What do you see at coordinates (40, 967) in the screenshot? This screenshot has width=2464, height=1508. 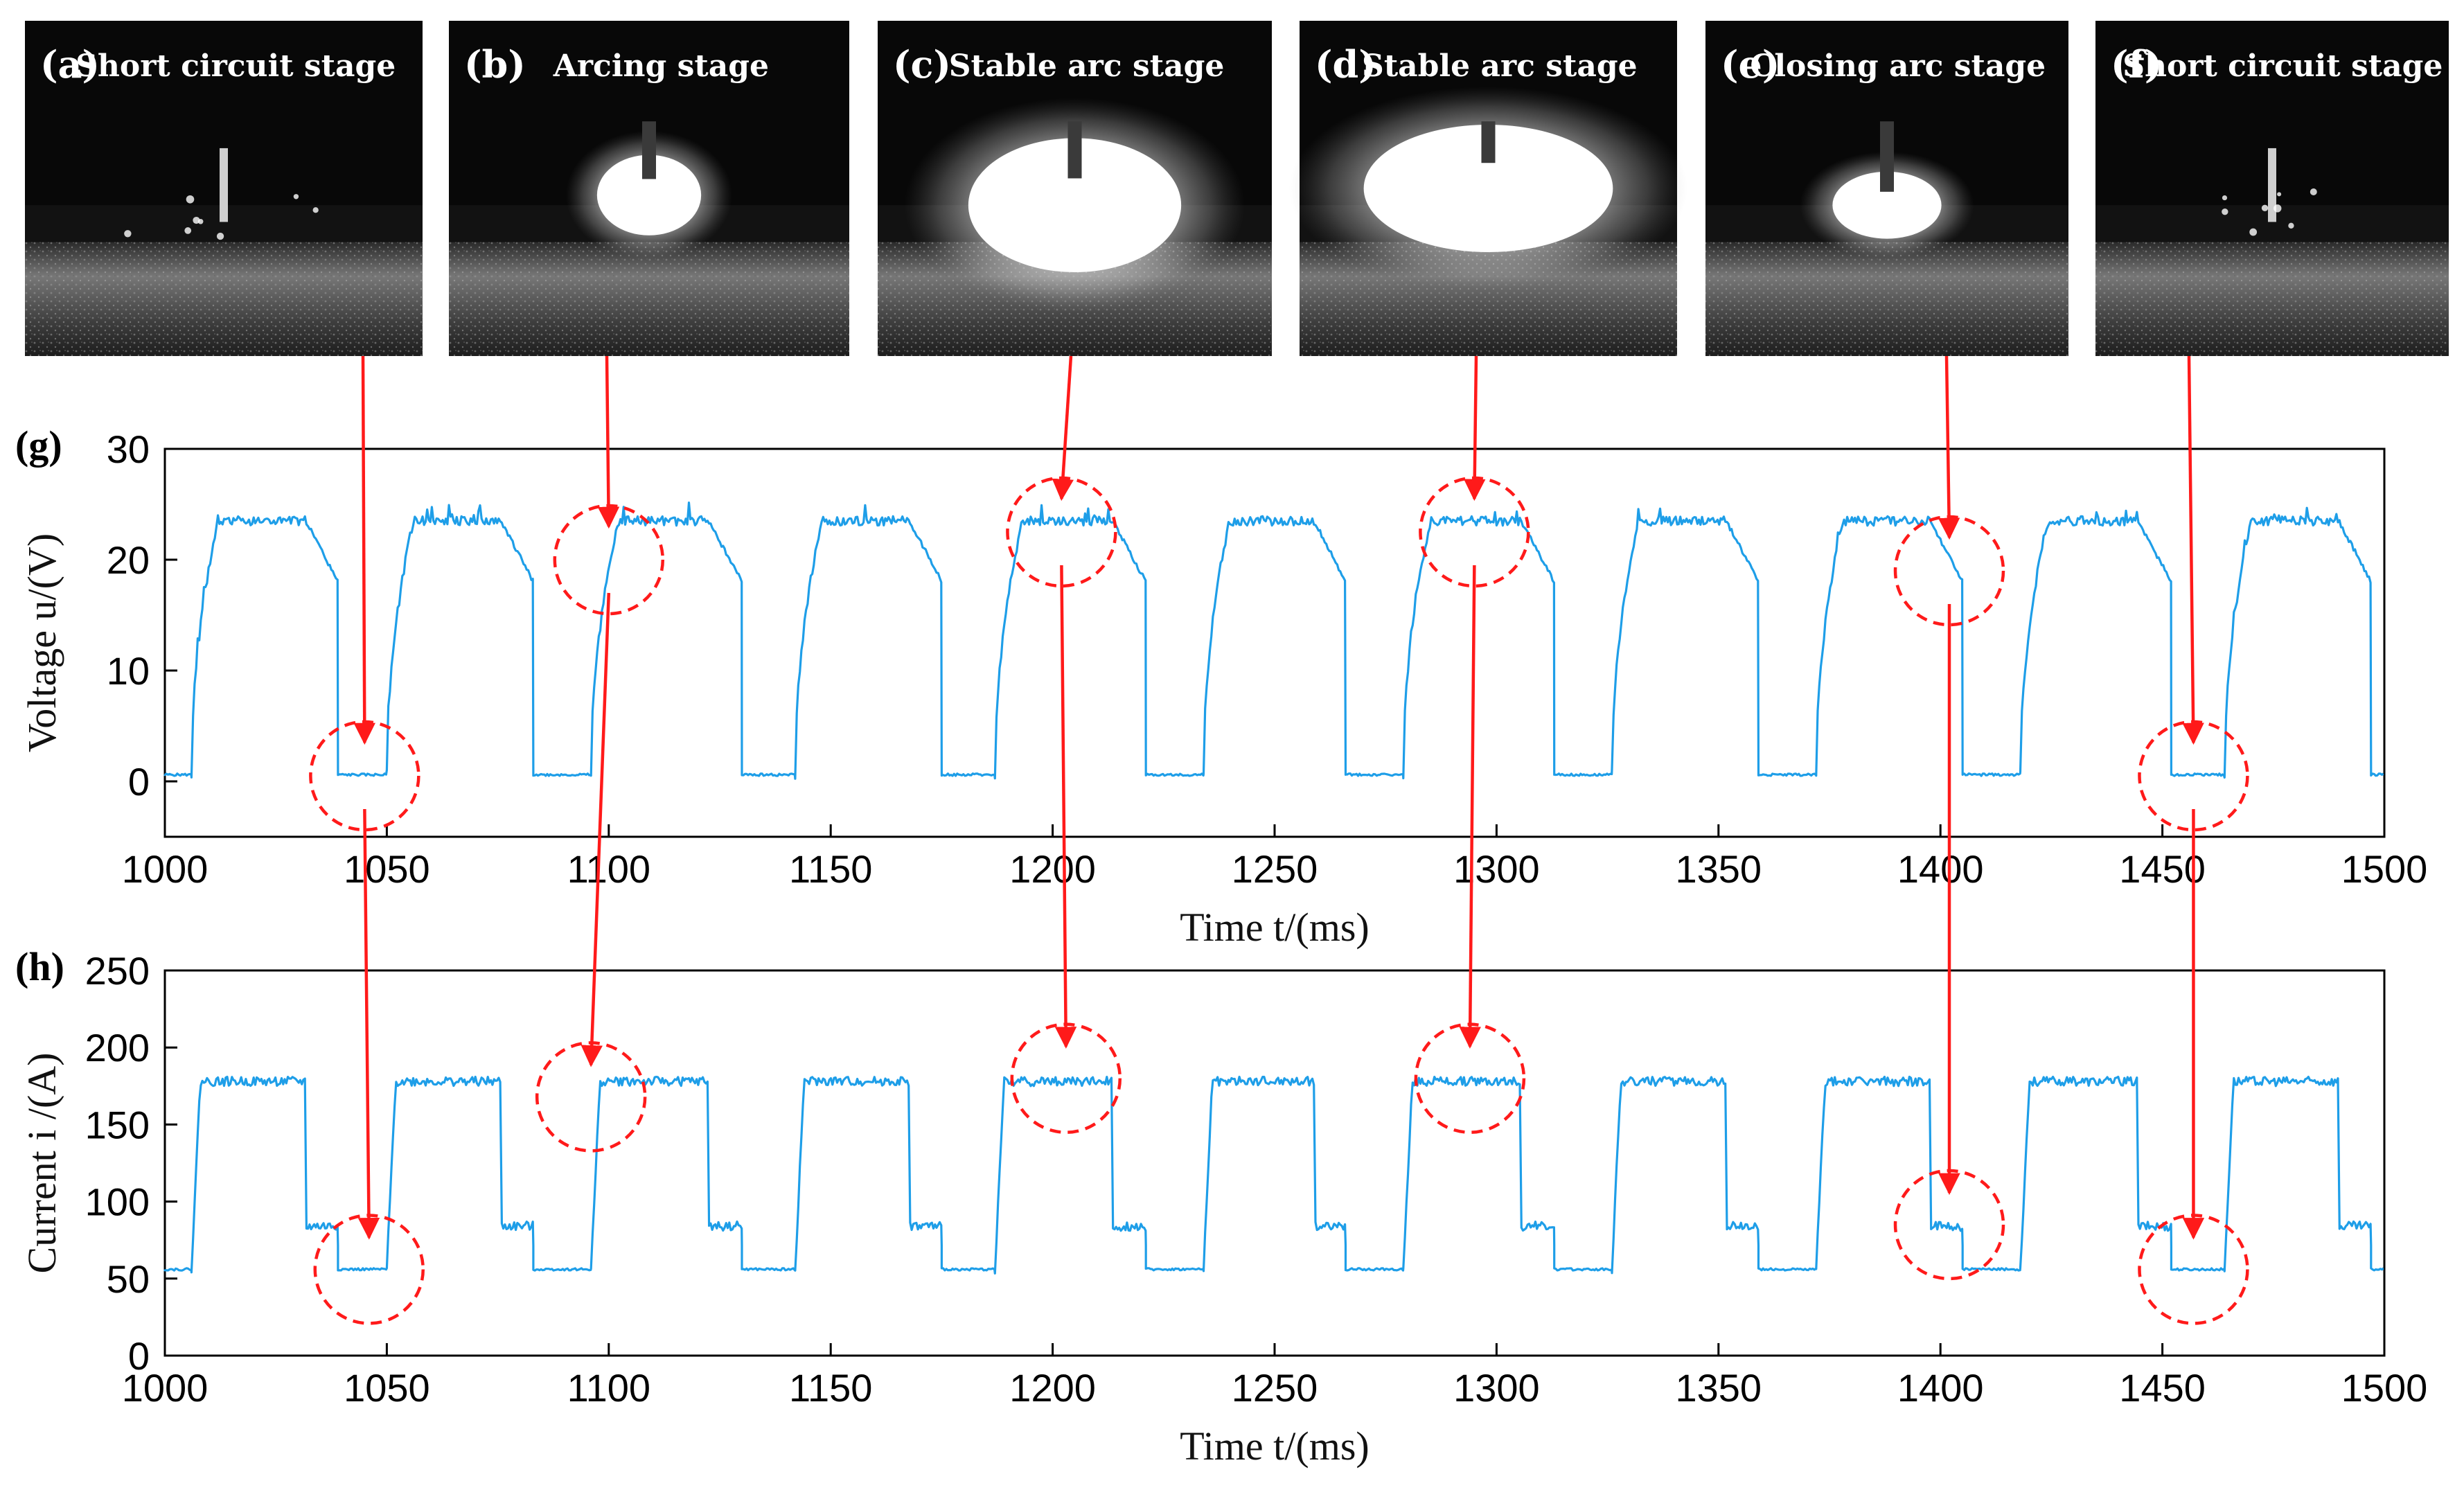 I see `chart-label: (h)` at bounding box center [40, 967].